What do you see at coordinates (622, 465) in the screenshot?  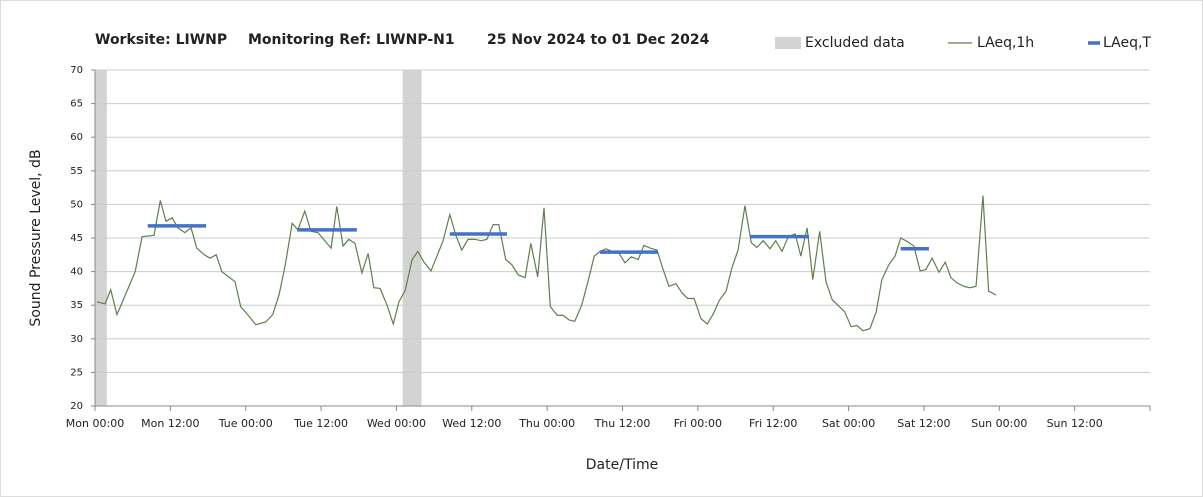 I see `x-axis-title: Date/Time` at bounding box center [622, 465].